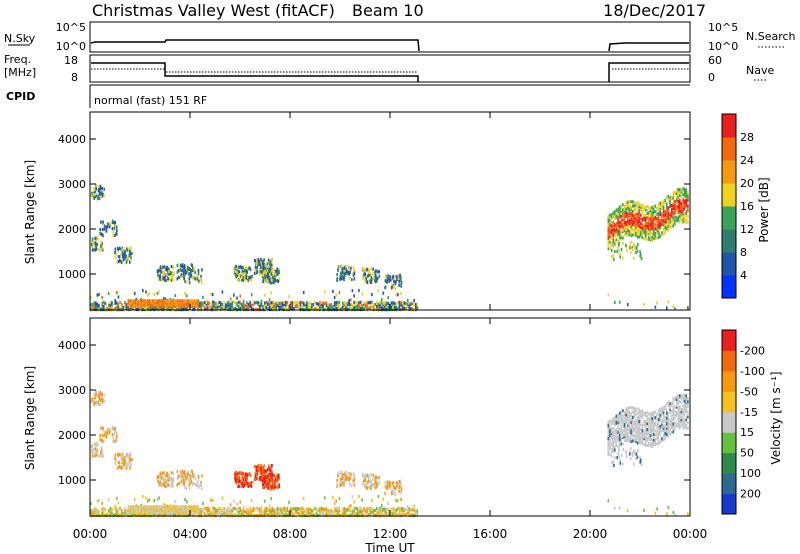 This screenshot has width=800, height=554. What do you see at coordinates (255, 72) in the screenshot?
I see `freq-trace` at bounding box center [255, 72].